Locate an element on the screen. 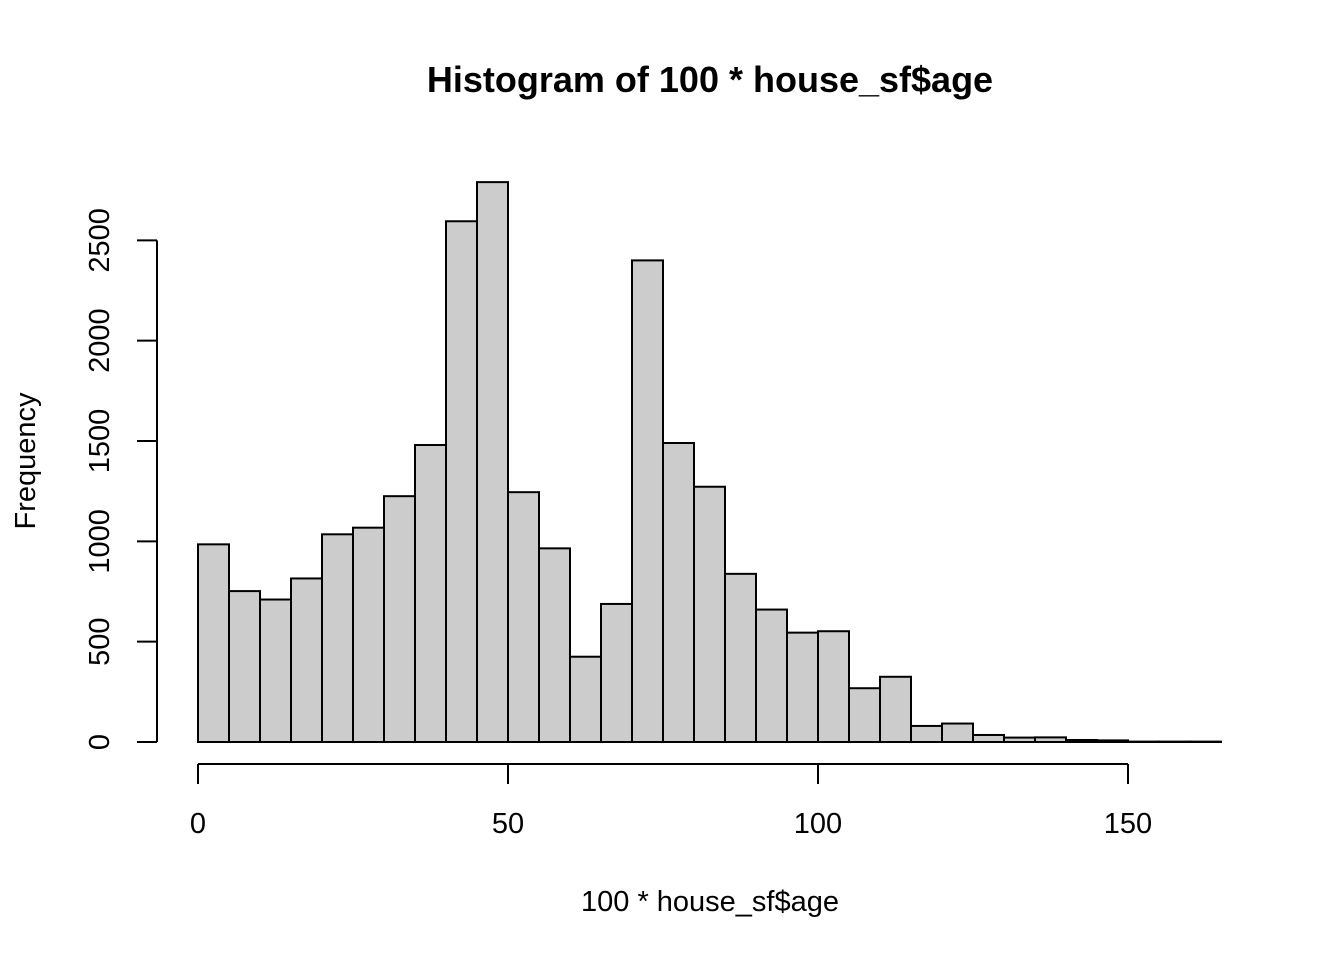 The width and height of the screenshot is (1344, 960). x-tick-label: 150 is located at coordinates (1128, 824).